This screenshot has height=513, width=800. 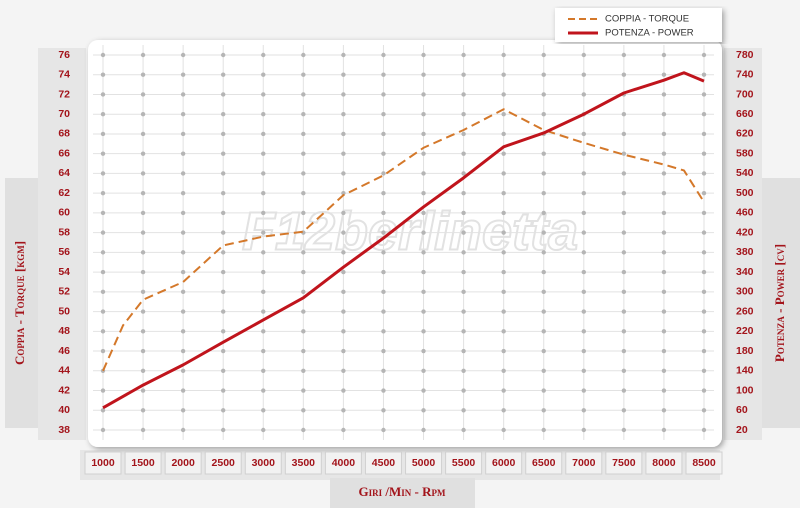 I want to click on y-tick-label: 56, so click(x=64, y=252).